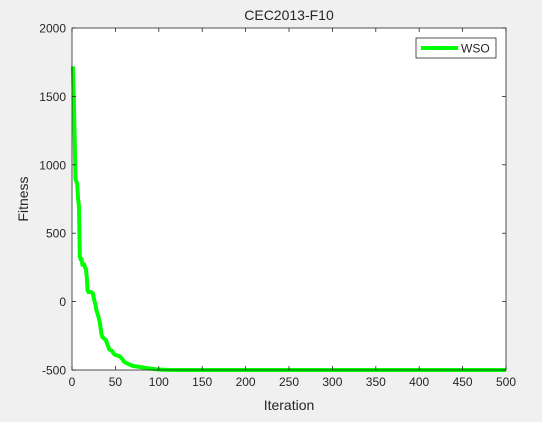 The height and width of the screenshot is (422, 542). What do you see at coordinates (332, 382) in the screenshot?
I see `x-tick-label: 300` at bounding box center [332, 382].